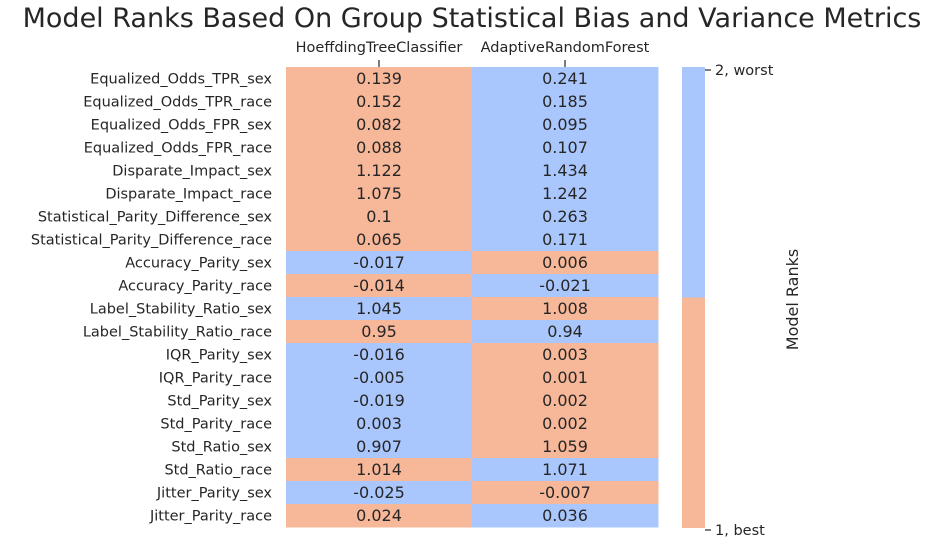  I want to click on cell-value-label: 0.95, so click(379, 331).